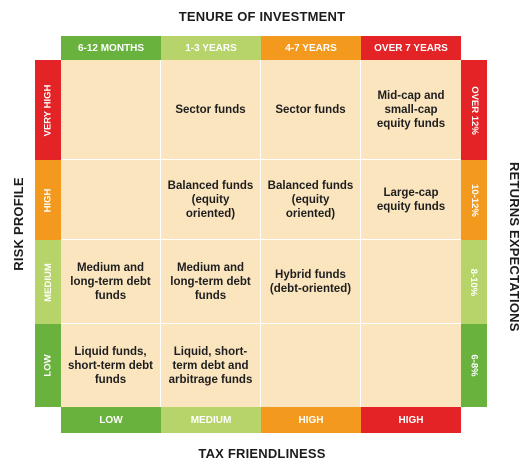  I want to click on return-label-10-12: 10-12%, so click(474, 200).